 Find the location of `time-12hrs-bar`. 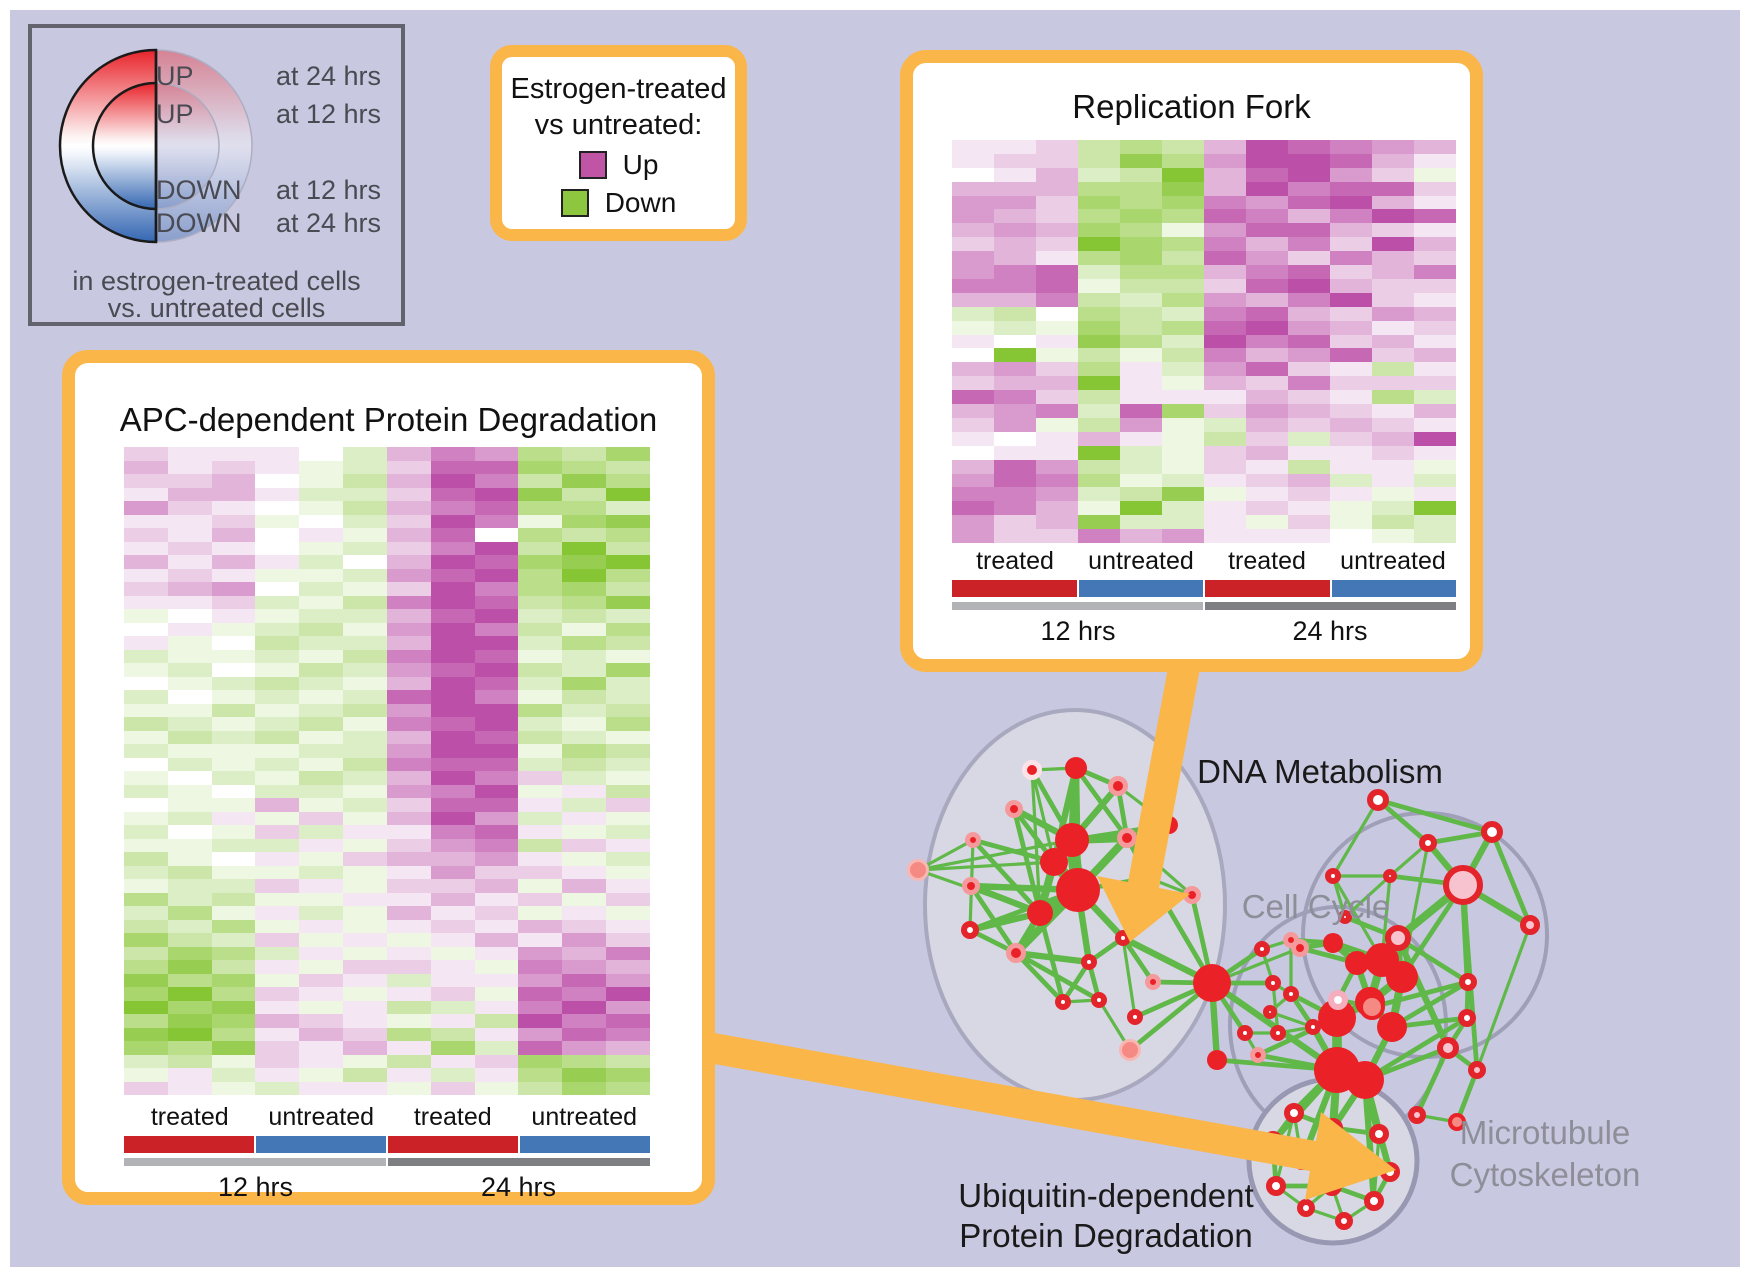

time-12hrs-bar is located at coordinates (255, 1162).